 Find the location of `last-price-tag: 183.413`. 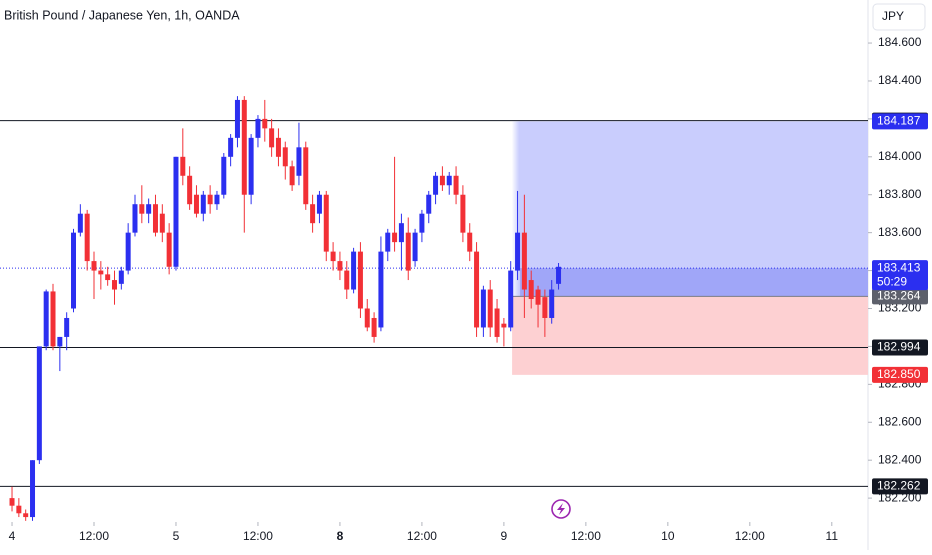

last-price-tag: 183.413 is located at coordinates (899, 267).